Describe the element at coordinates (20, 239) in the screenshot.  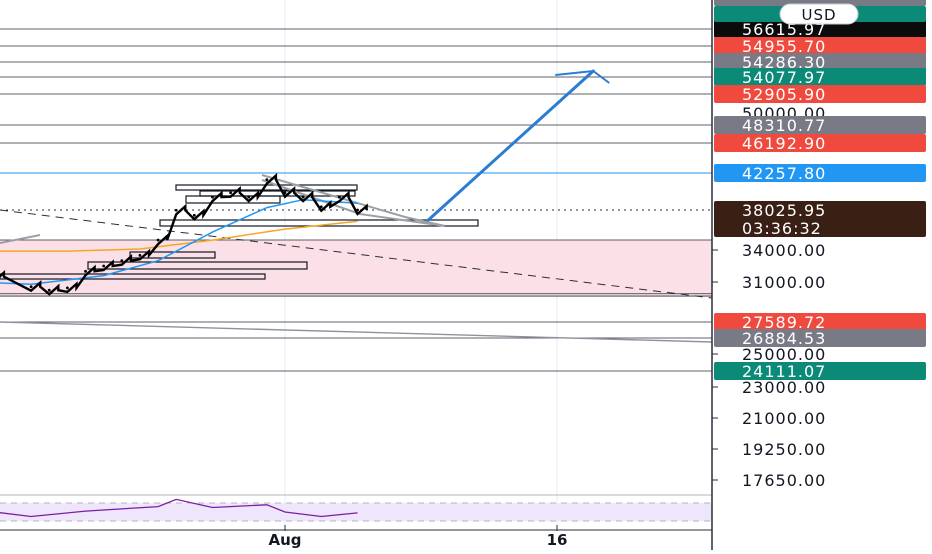
I see `wedge-left` at that location.